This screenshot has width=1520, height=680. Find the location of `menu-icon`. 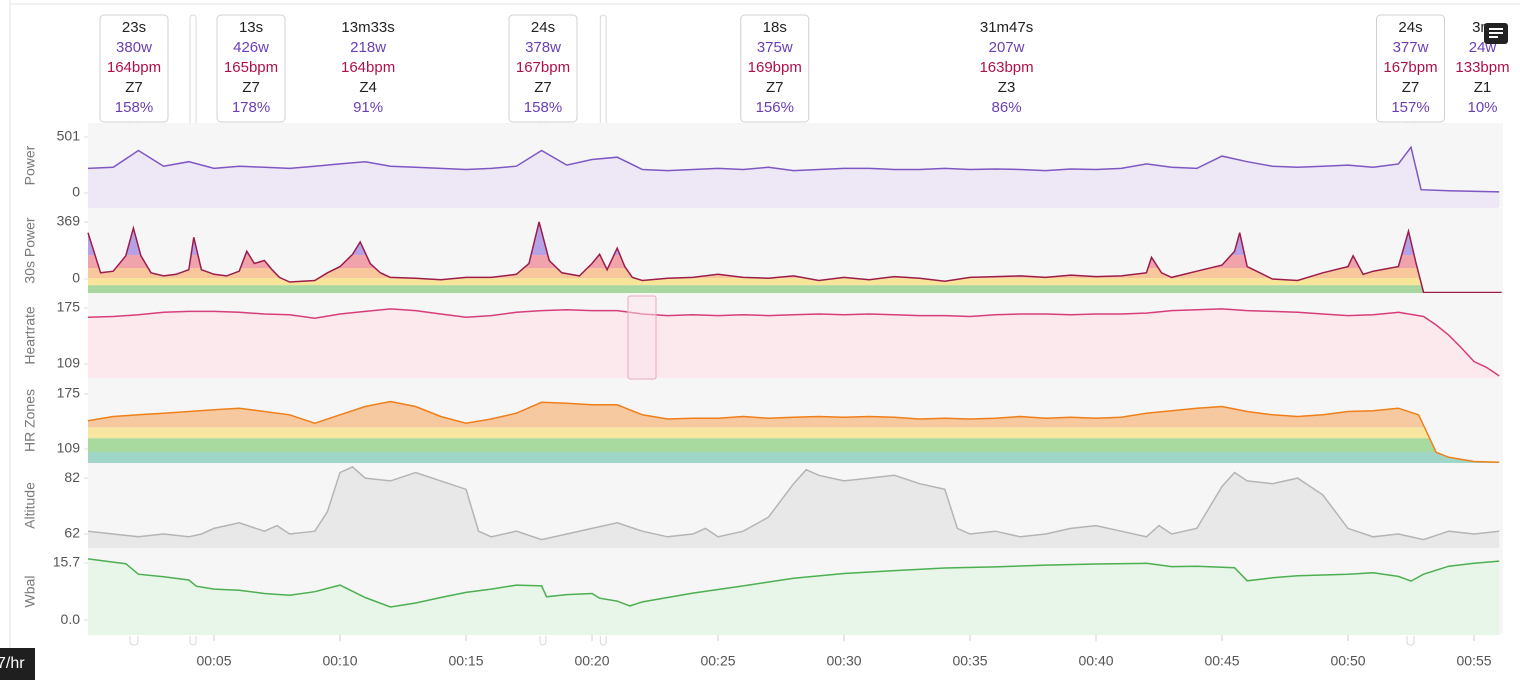

menu-icon is located at coordinates (1496, 33).